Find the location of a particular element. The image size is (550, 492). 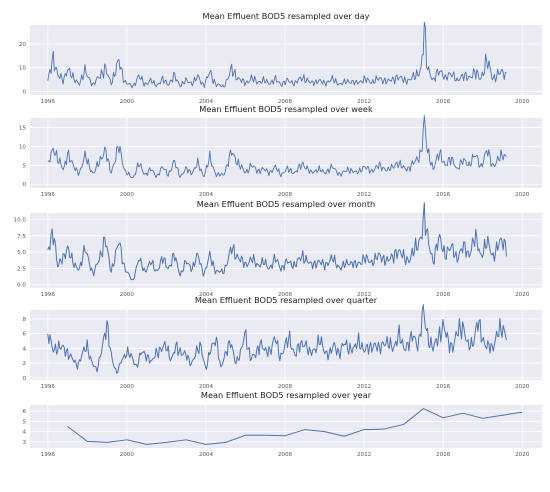

y-tick-label: 20 is located at coordinates (23, 45).